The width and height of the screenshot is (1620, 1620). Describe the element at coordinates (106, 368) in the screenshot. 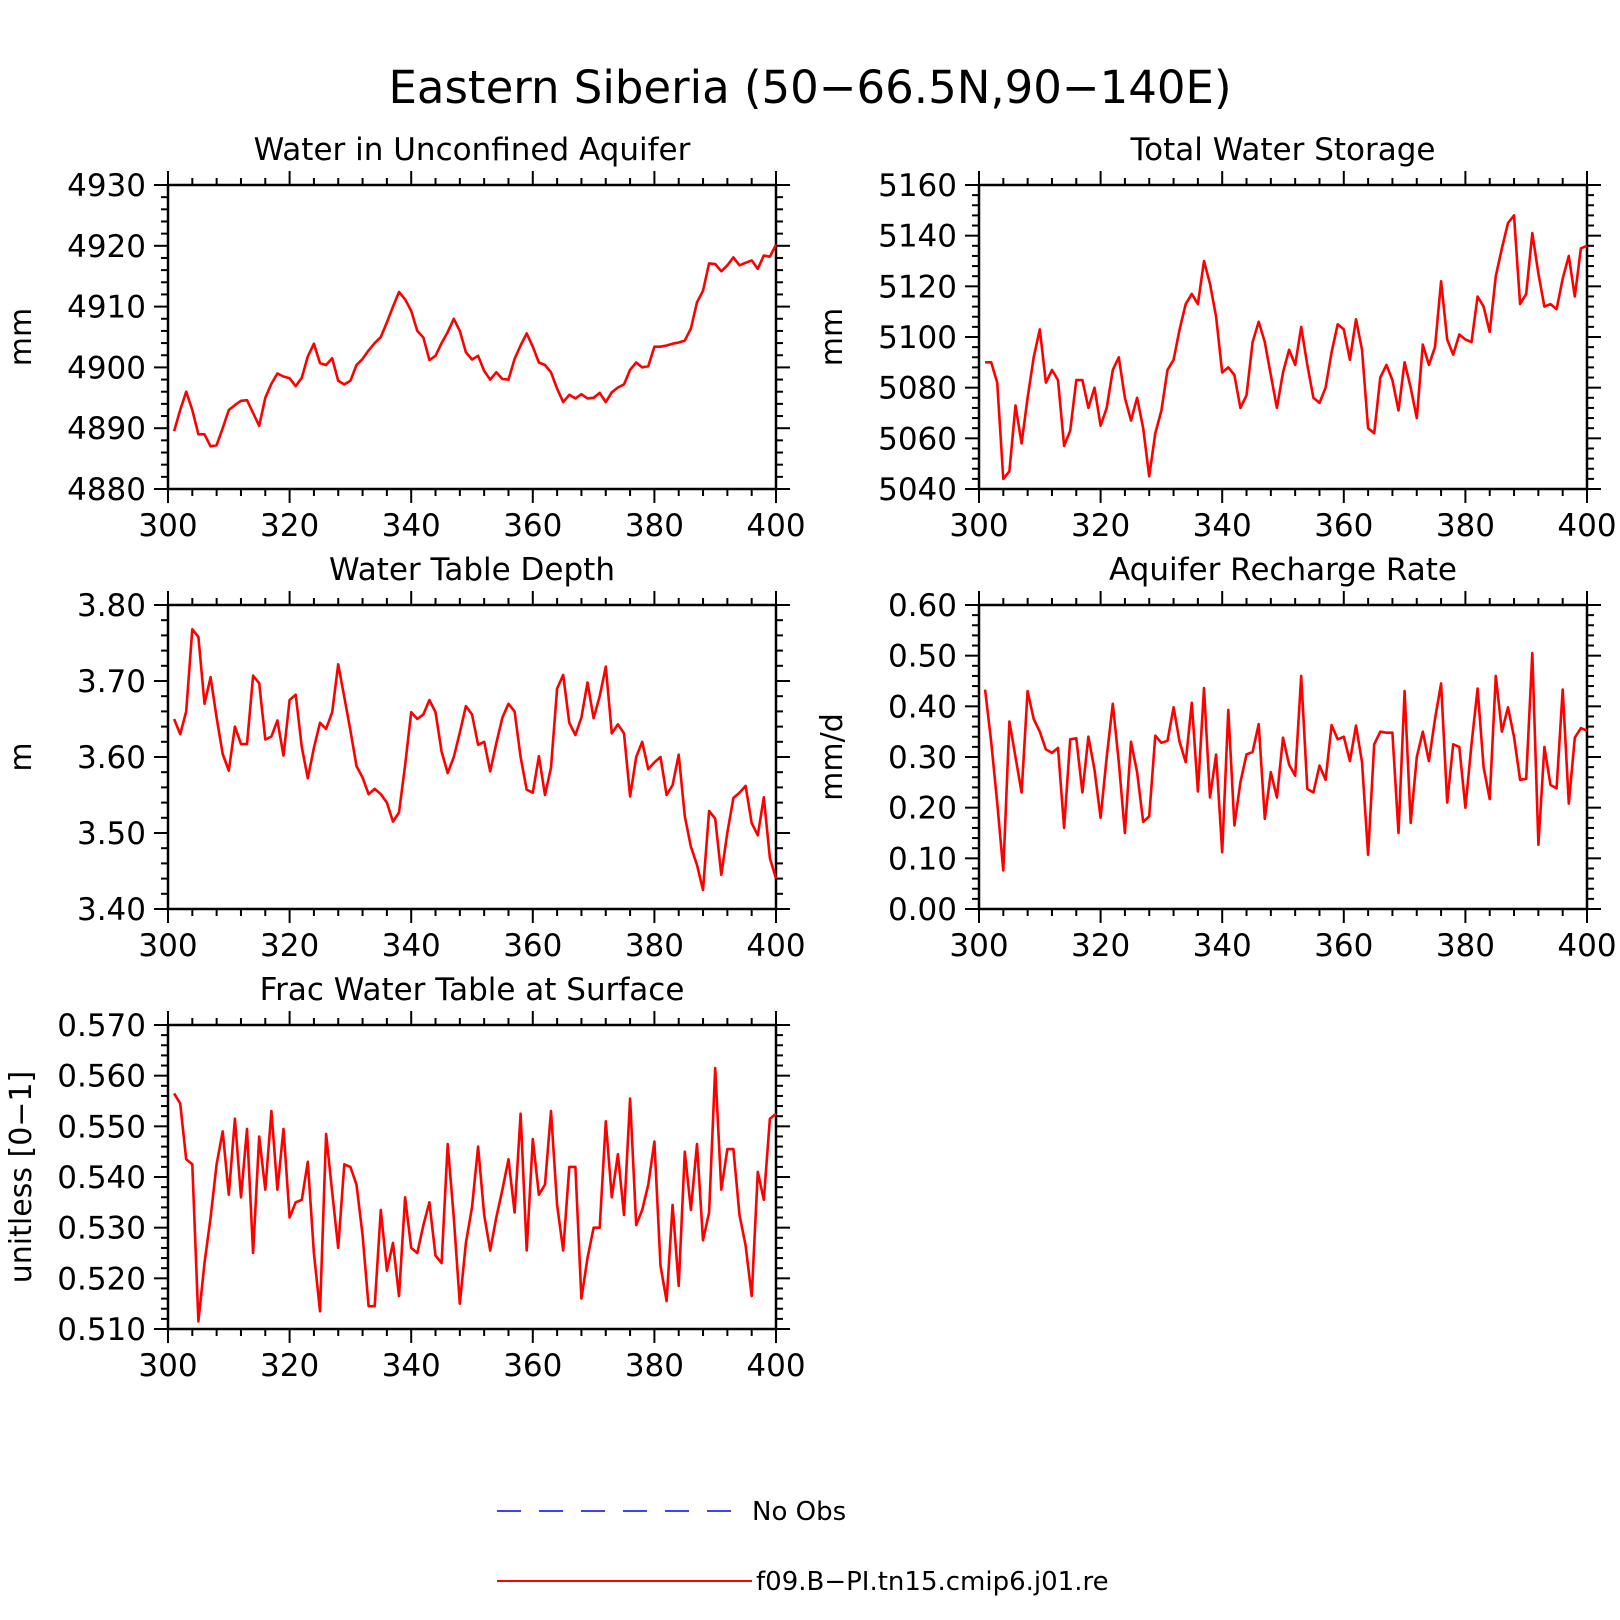

I see `y-tick-label: 4900` at that location.